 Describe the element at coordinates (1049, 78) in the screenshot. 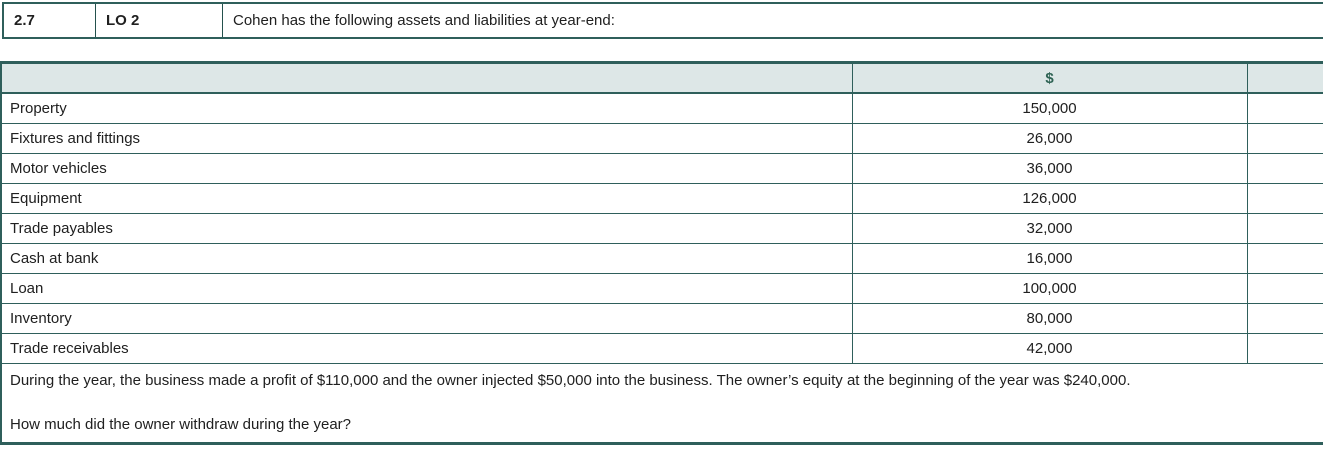

I see `amount-column-header: $` at that location.